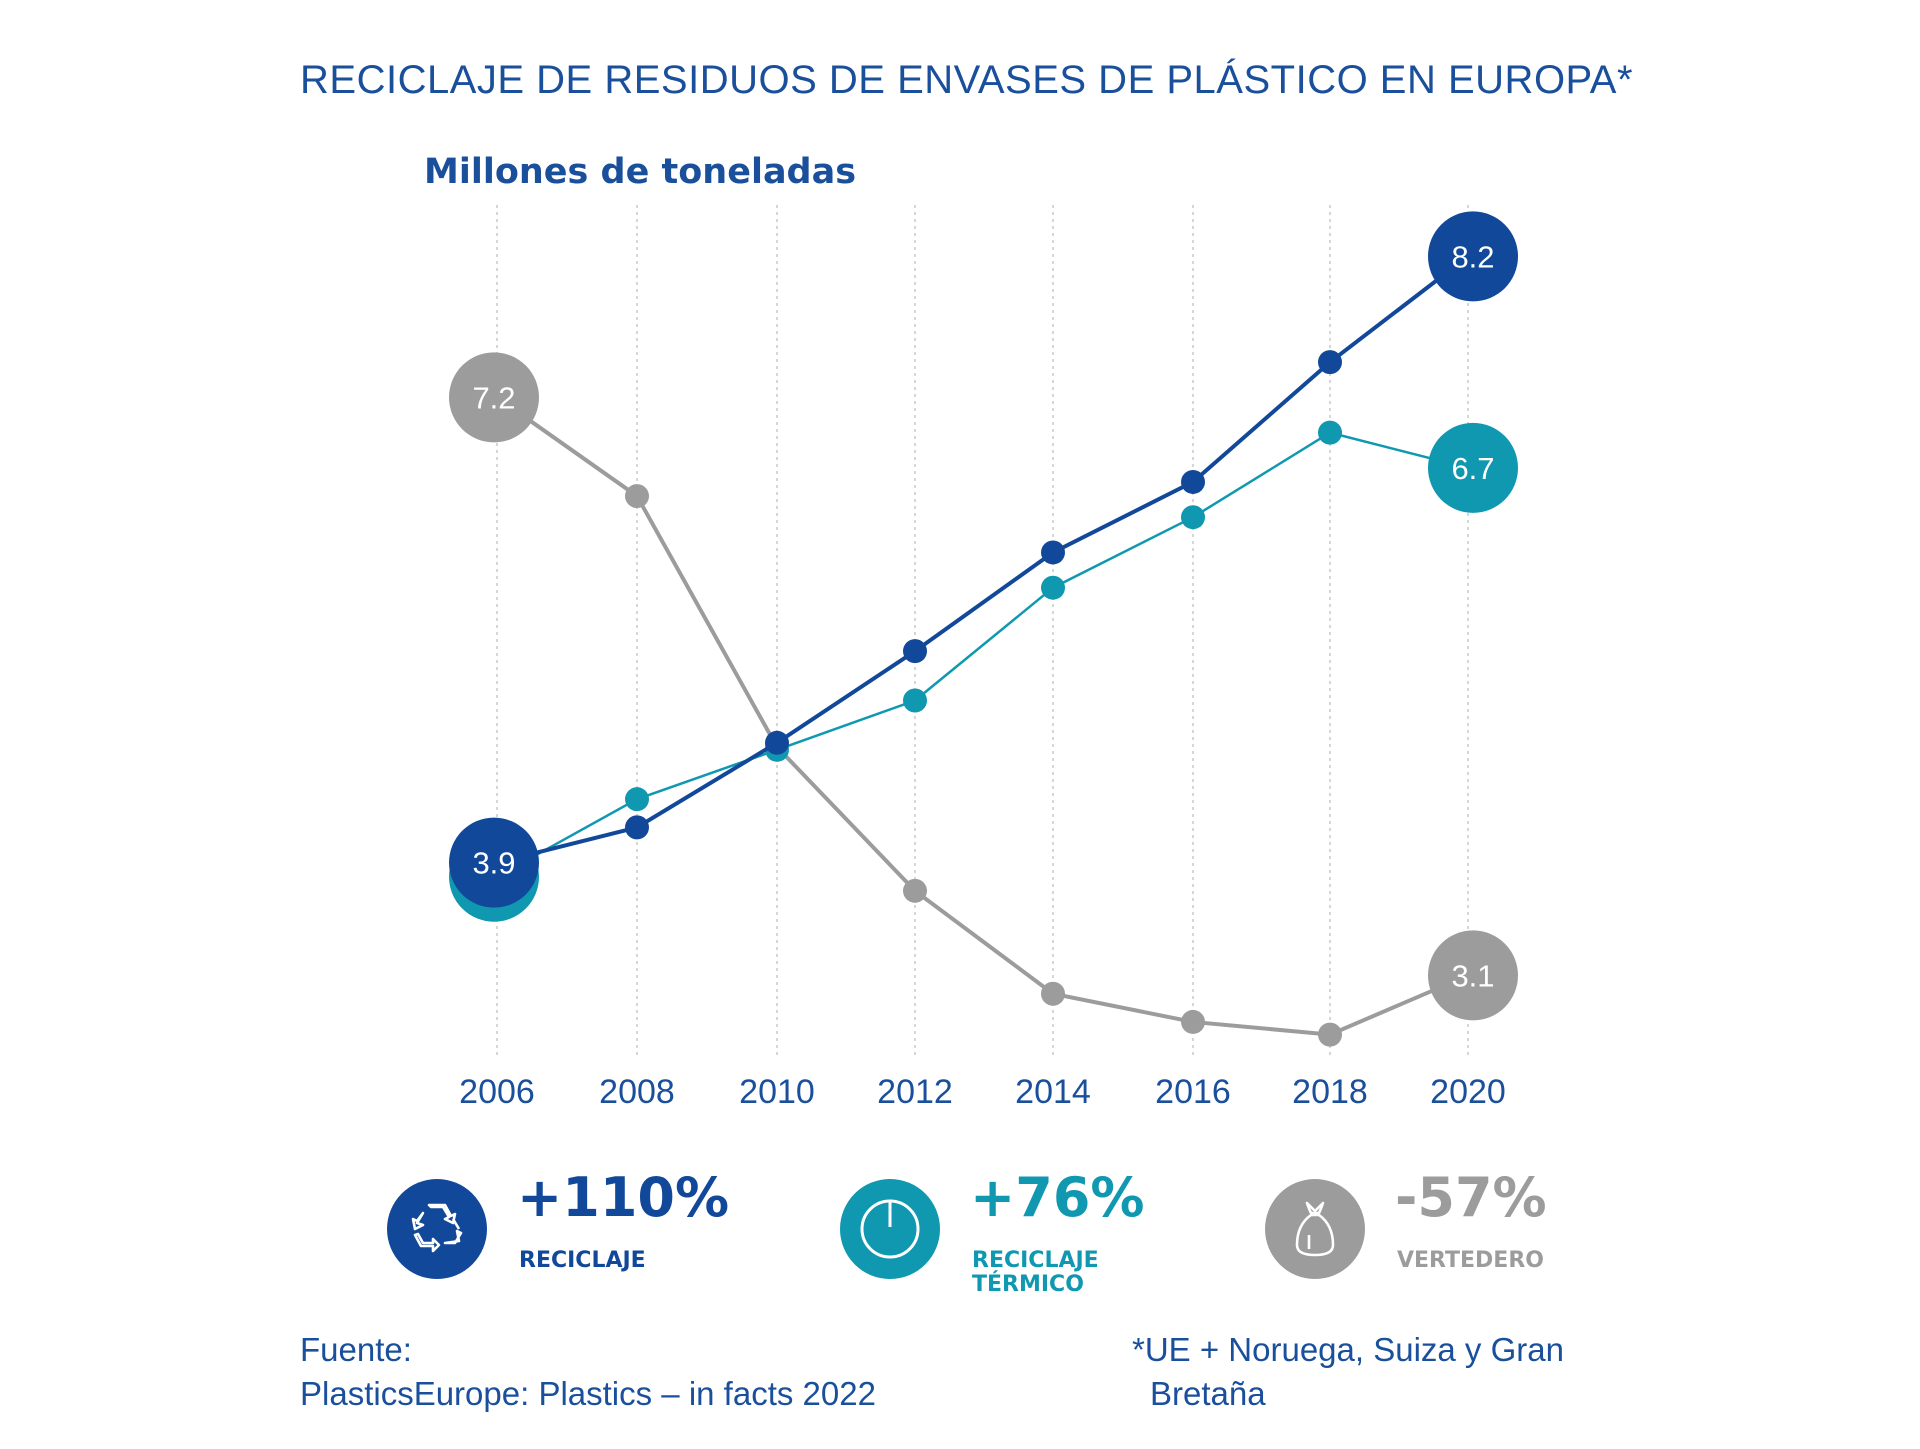 This screenshot has width=1920, height=1449. What do you see at coordinates (1315, 1229) in the screenshot?
I see `garbage-bag-icon` at bounding box center [1315, 1229].